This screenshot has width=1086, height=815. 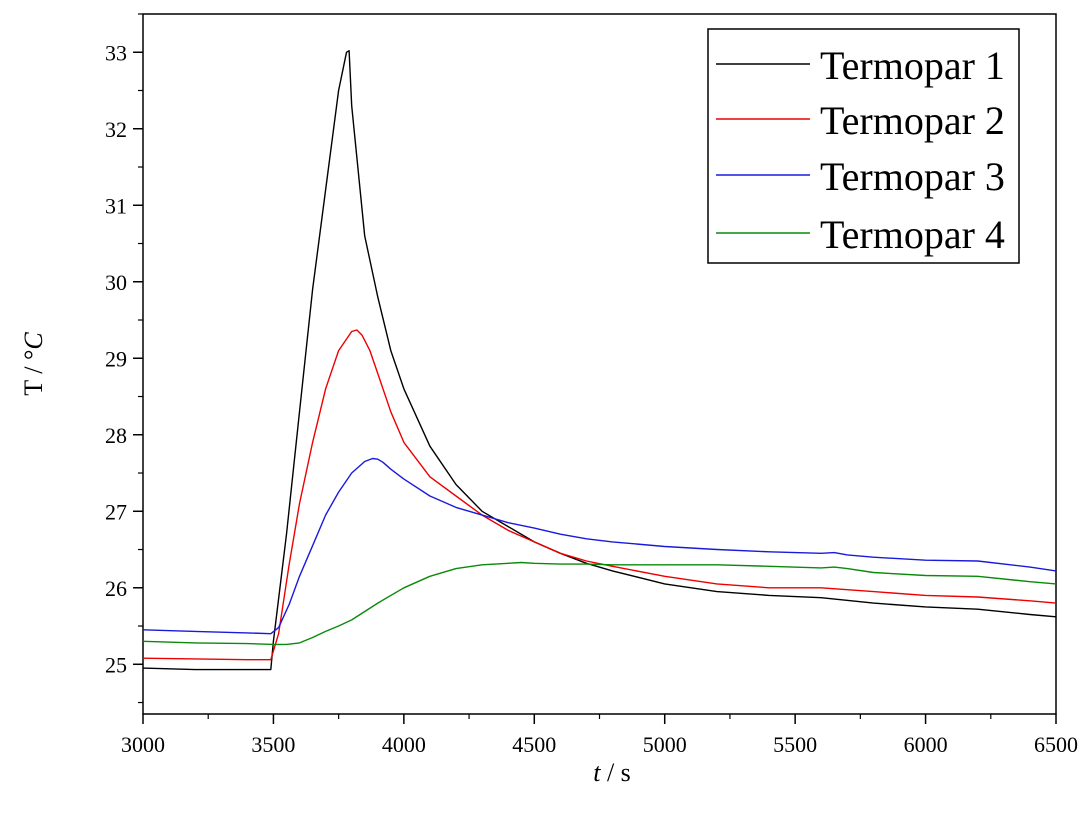 What do you see at coordinates (116, 511) in the screenshot?
I see `y-tick-label: 27` at bounding box center [116, 511].